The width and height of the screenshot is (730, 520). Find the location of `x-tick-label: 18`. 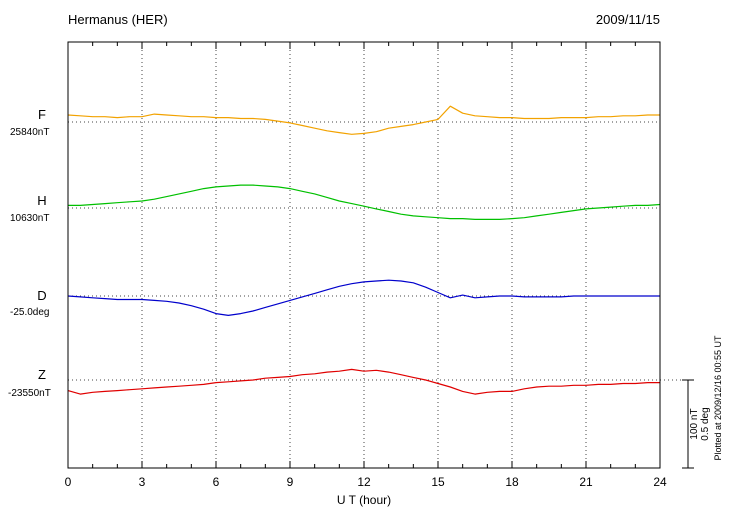

x-tick-label: 18 is located at coordinates (512, 482).